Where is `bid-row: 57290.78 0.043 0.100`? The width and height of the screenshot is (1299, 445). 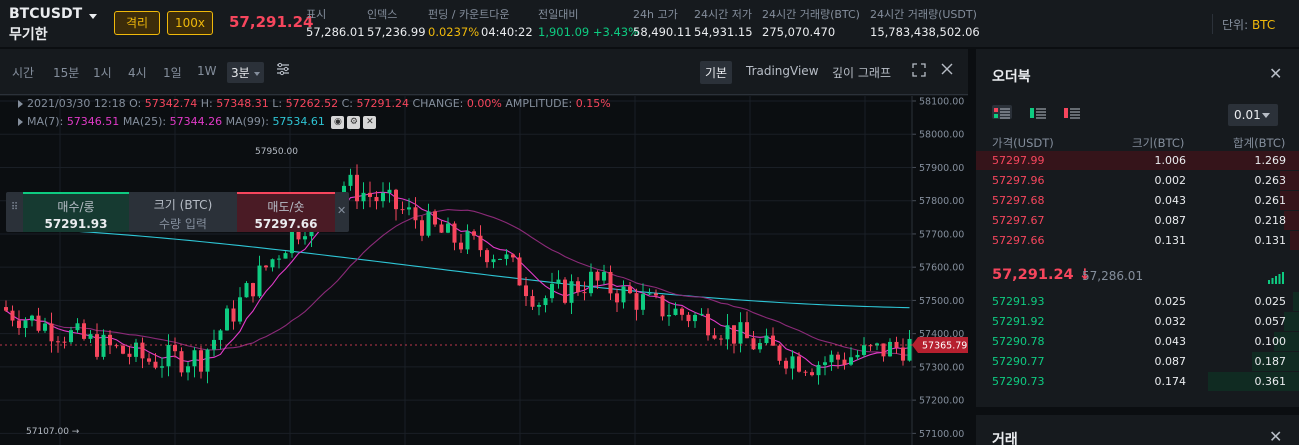
bid-row: 57290.78 0.043 0.100 is located at coordinates (1137, 342).